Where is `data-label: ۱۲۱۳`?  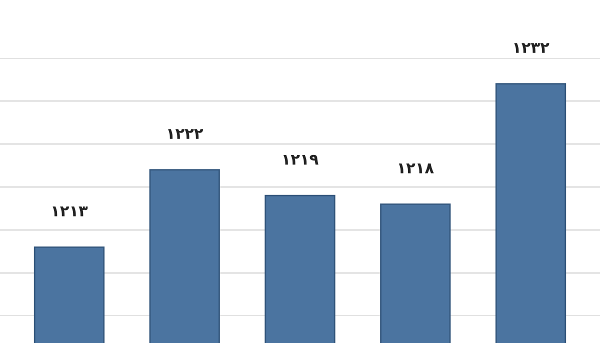 data-label: ۱۲۱۳ is located at coordinates (70, 211).